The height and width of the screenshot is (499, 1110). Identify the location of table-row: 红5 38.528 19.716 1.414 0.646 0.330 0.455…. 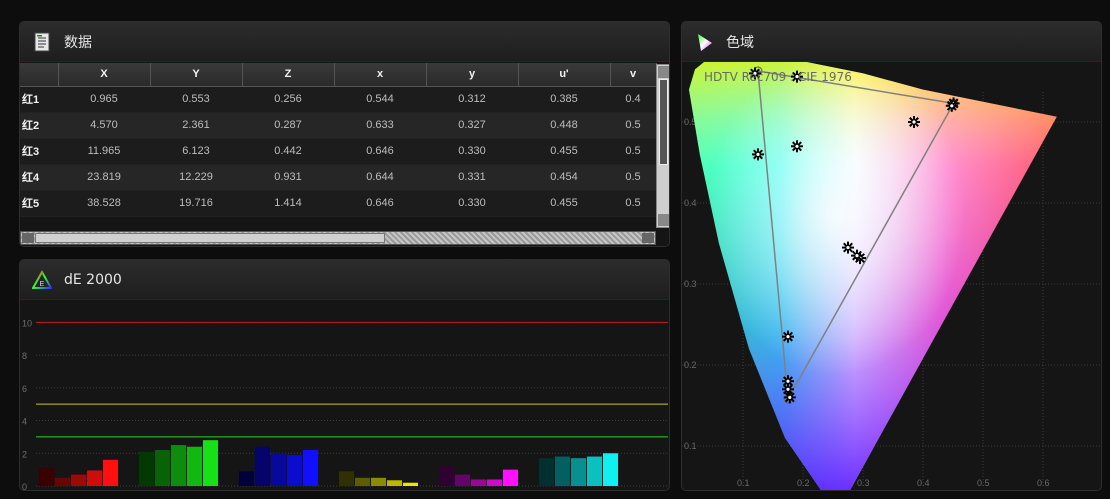
(338, 203).